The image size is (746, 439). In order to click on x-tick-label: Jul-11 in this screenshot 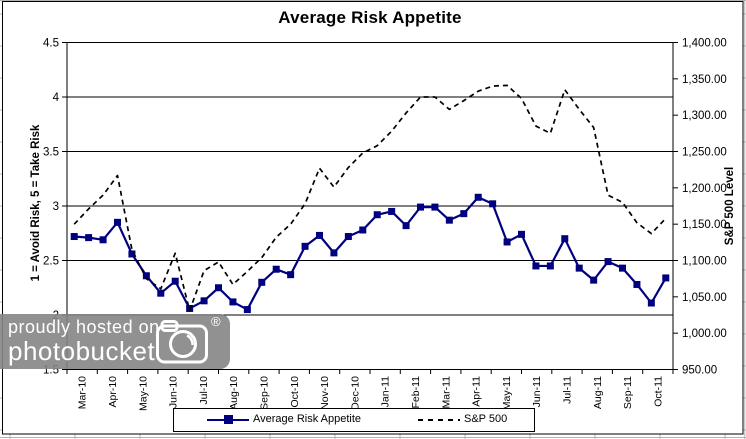, I will do `click(567, 390)`.